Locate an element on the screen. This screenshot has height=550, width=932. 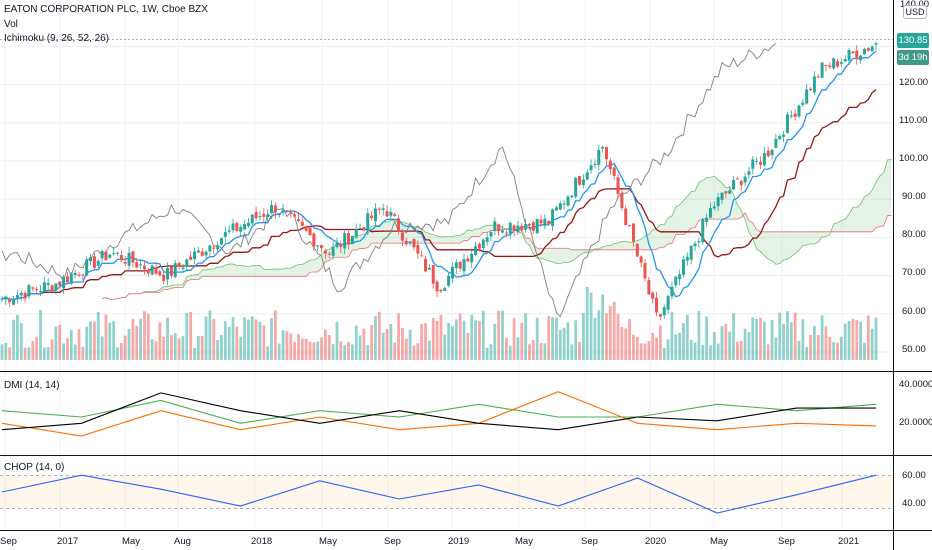
time-axis-label: 2018 is located at coordinates (261, 541).